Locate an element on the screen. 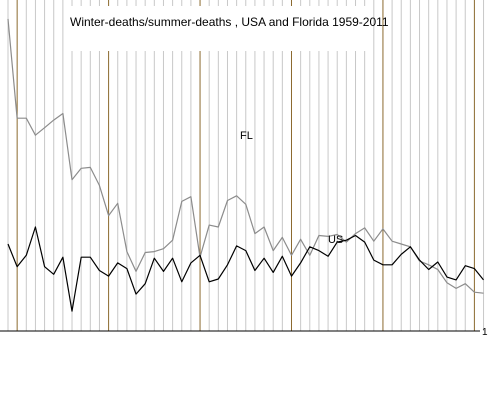 The height and width of the screenshot is (400, 500). series-label-us: US is located at coordinates (335, 240).